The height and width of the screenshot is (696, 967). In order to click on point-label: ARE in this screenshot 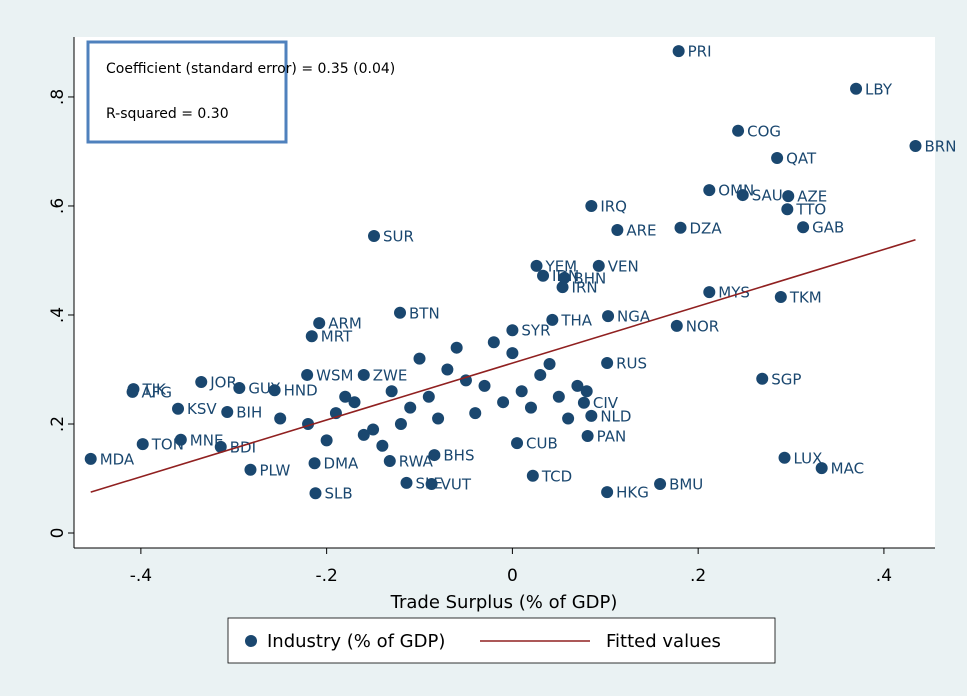, I will do `click(641, 230)`.